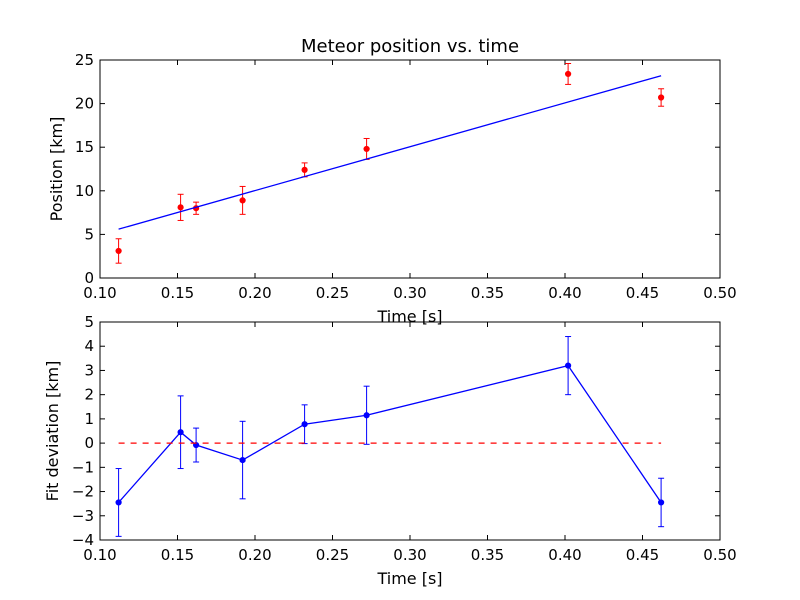 This screenshot has height=600, width=800. Describe the element at coordinates (83, 516) in the screenshot. I see `y-tick-label: −3` at that location.